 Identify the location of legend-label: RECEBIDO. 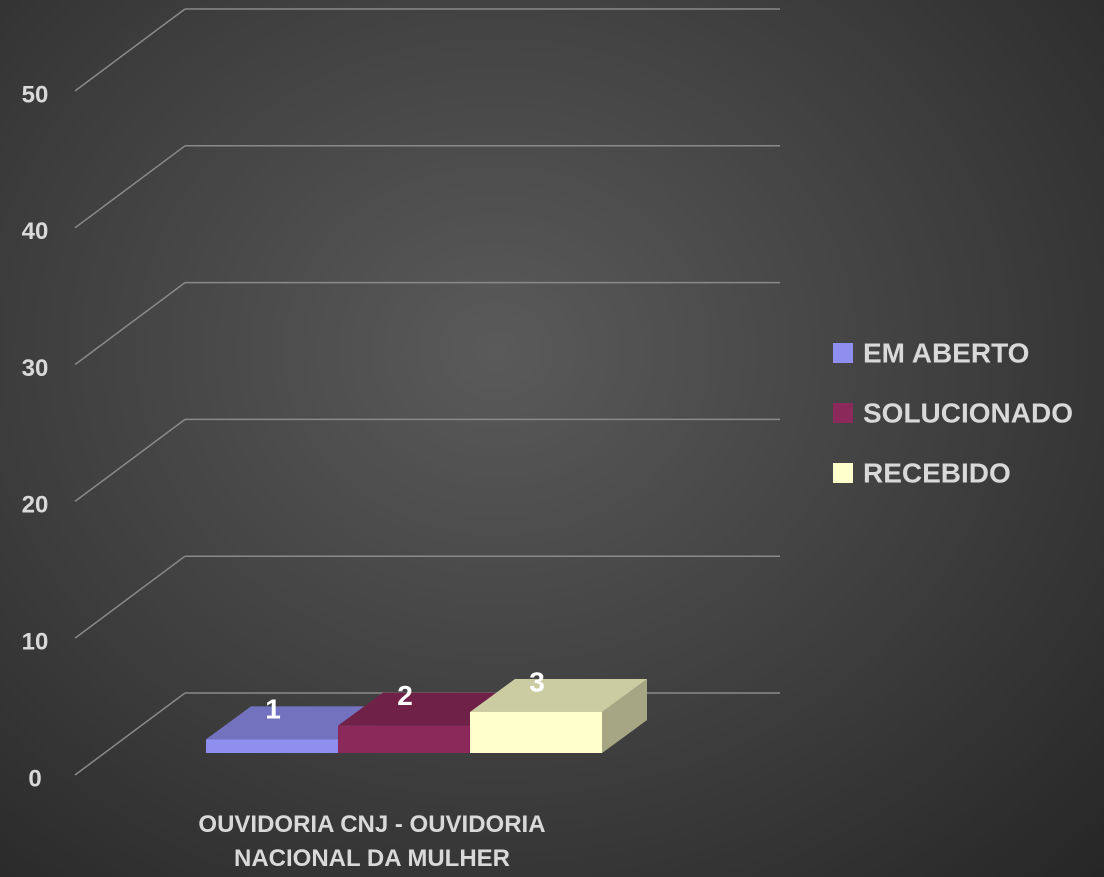
(937, 472).